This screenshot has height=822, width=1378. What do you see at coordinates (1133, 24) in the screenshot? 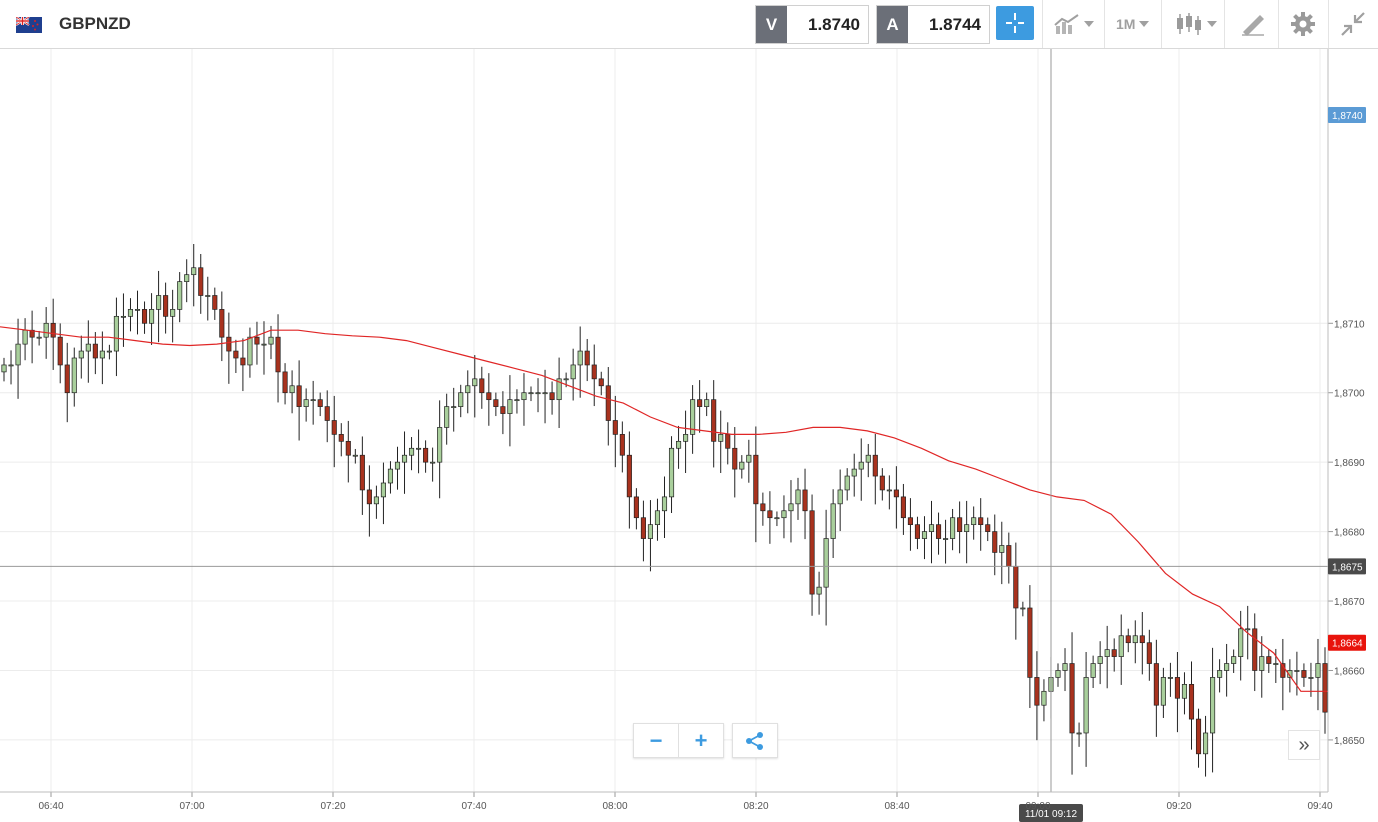
I see `timeframe-dropdown: 1M` at bounding box center [1133, 24].